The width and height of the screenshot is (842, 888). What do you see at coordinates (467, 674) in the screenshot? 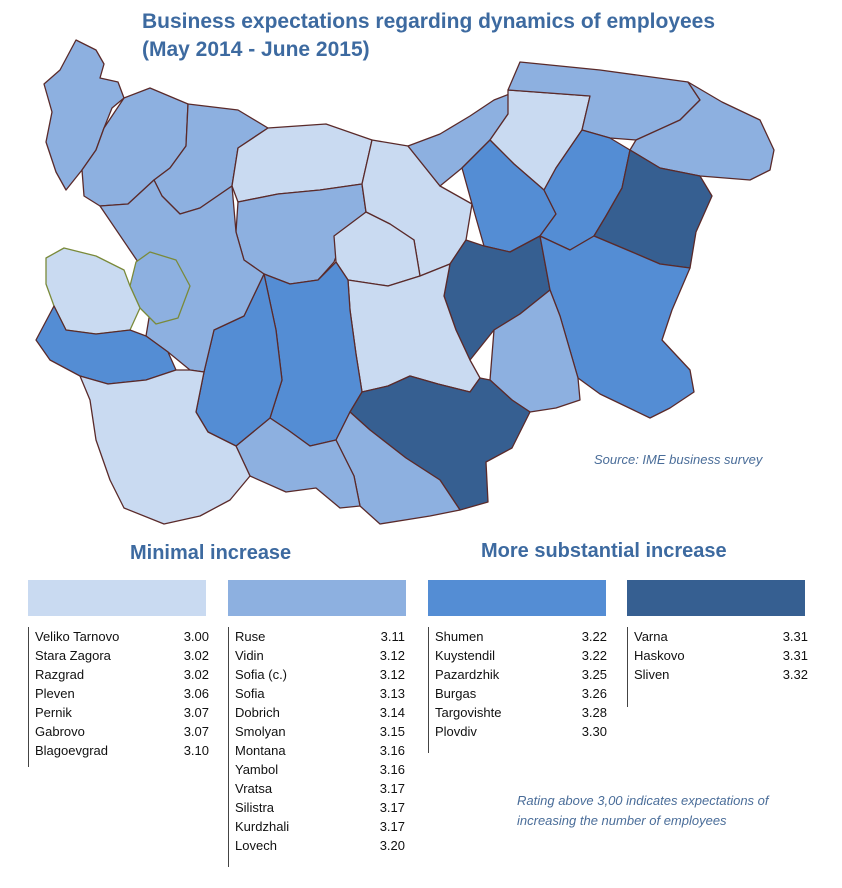
I see `region-name: Pazardzhik` at bounding box center [467, 674].